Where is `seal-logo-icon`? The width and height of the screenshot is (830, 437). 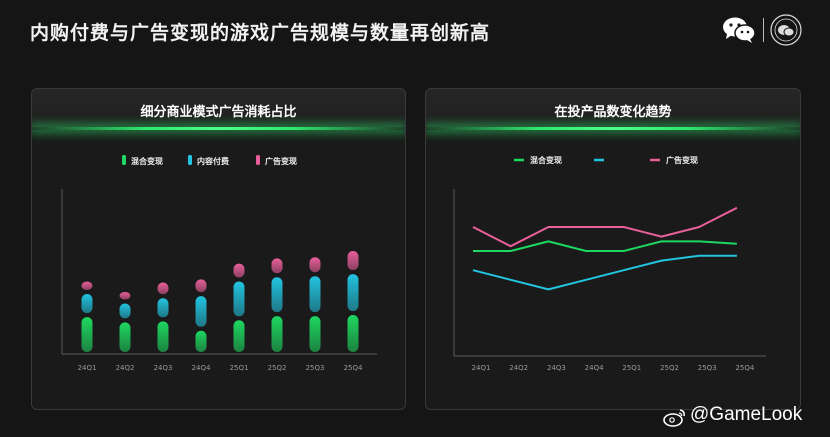 seal-logo-icon is located at coordinates (786, 30).